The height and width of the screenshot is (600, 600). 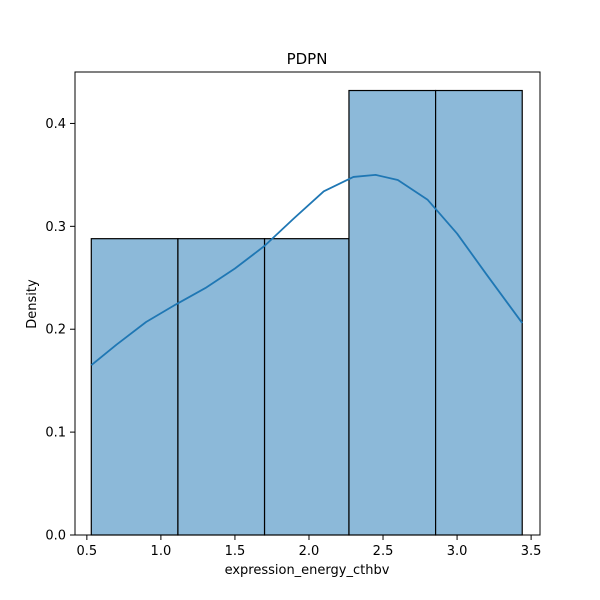 What do you see at coordinates (307, 570) in the screenshot?
I see `x-axis-label: expression_energy_cthbv` at bounding box center [307, 570].